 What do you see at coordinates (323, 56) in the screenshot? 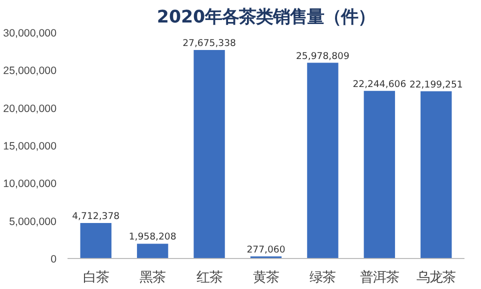
I see `data-label: 25,978,809` at bounding box center [323, 56].